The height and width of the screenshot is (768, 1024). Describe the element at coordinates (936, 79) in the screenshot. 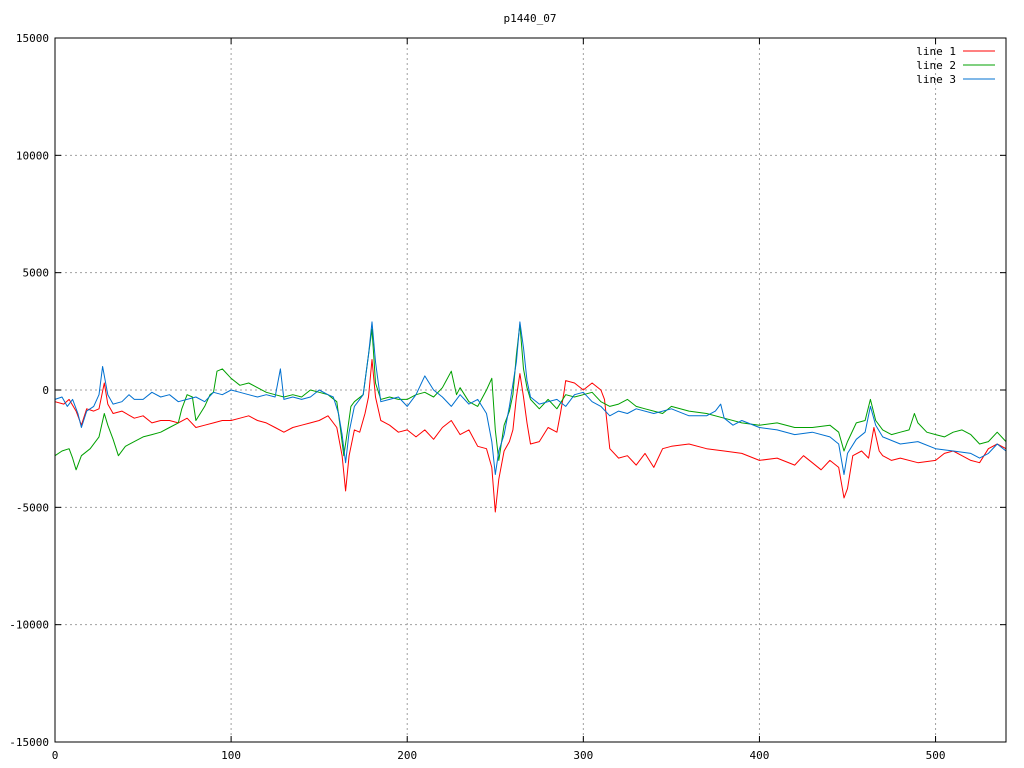

I see `legend-label-3: line 3` at that location.